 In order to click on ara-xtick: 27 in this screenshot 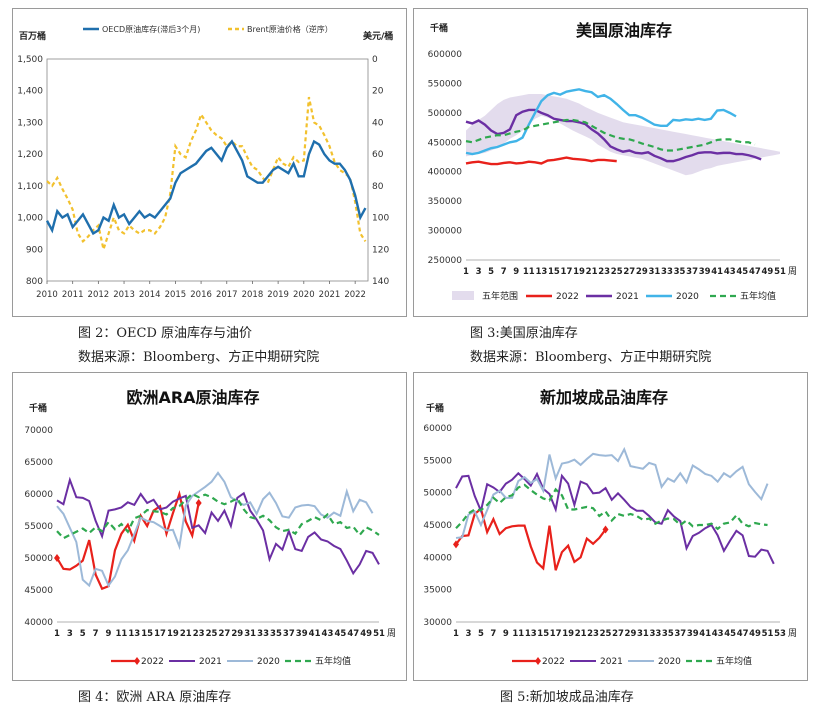, I will do `click(225, 634)`.